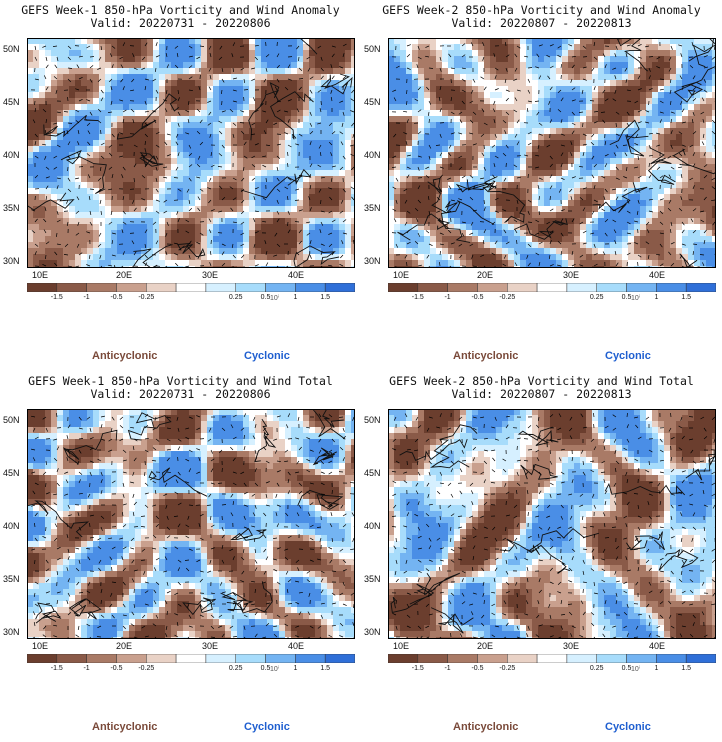 The width and height of the screenshot is (722, 742). I want to click on panel-valid-date: Valid: 20220731 - 20220806, so click(180, 394).